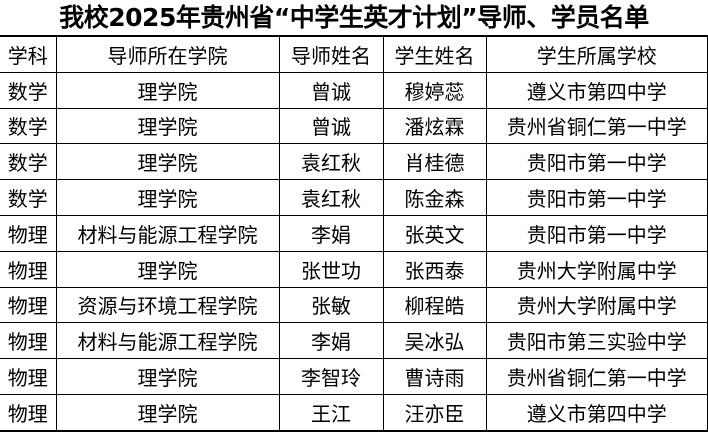 Image resolution: width=708 pixels, height=432 pixels. What do you see at coordinates (434, 162) in the screenshot?
I see `student-name-cell: 肖桂德` at bounding box center [434, 162].